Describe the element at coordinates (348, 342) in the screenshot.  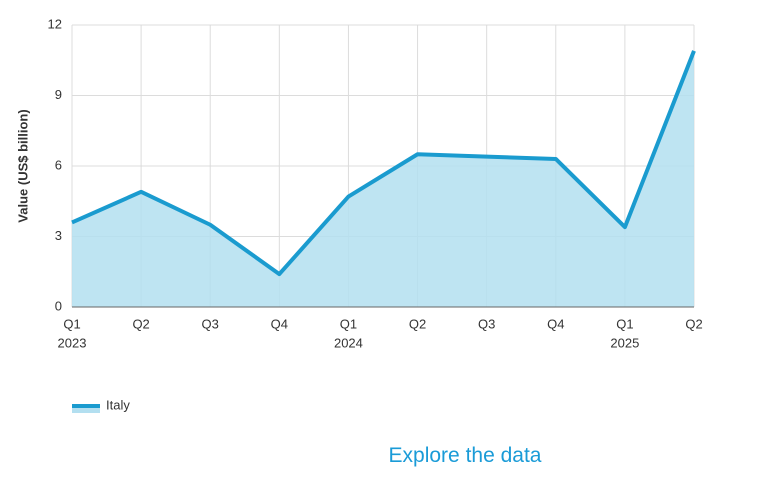
I see `x-year-label: 2024` at that location.